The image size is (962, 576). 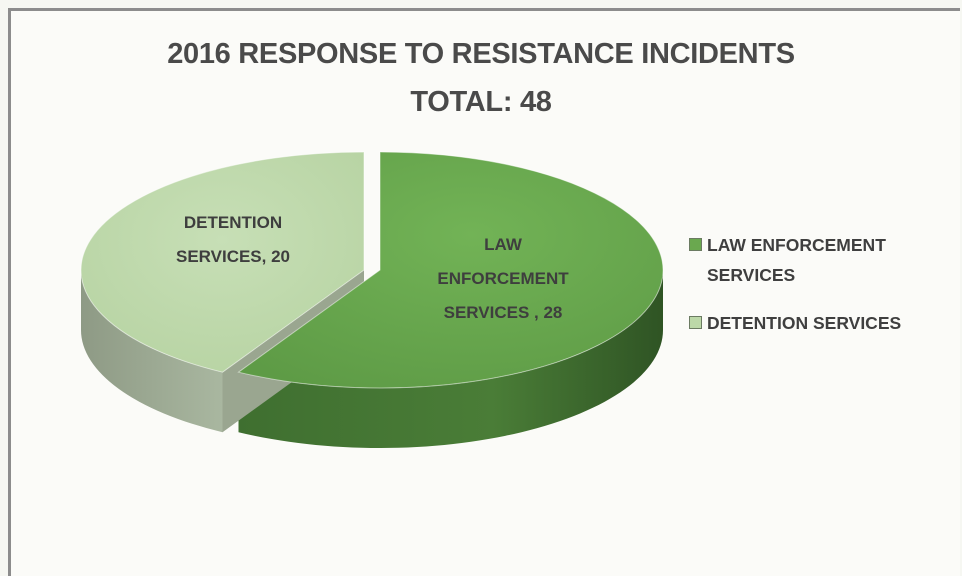 I want to click on pie-data-label-0: LAW ENFORCEMENT SERVICES , 28, so click(x=503, y=278).